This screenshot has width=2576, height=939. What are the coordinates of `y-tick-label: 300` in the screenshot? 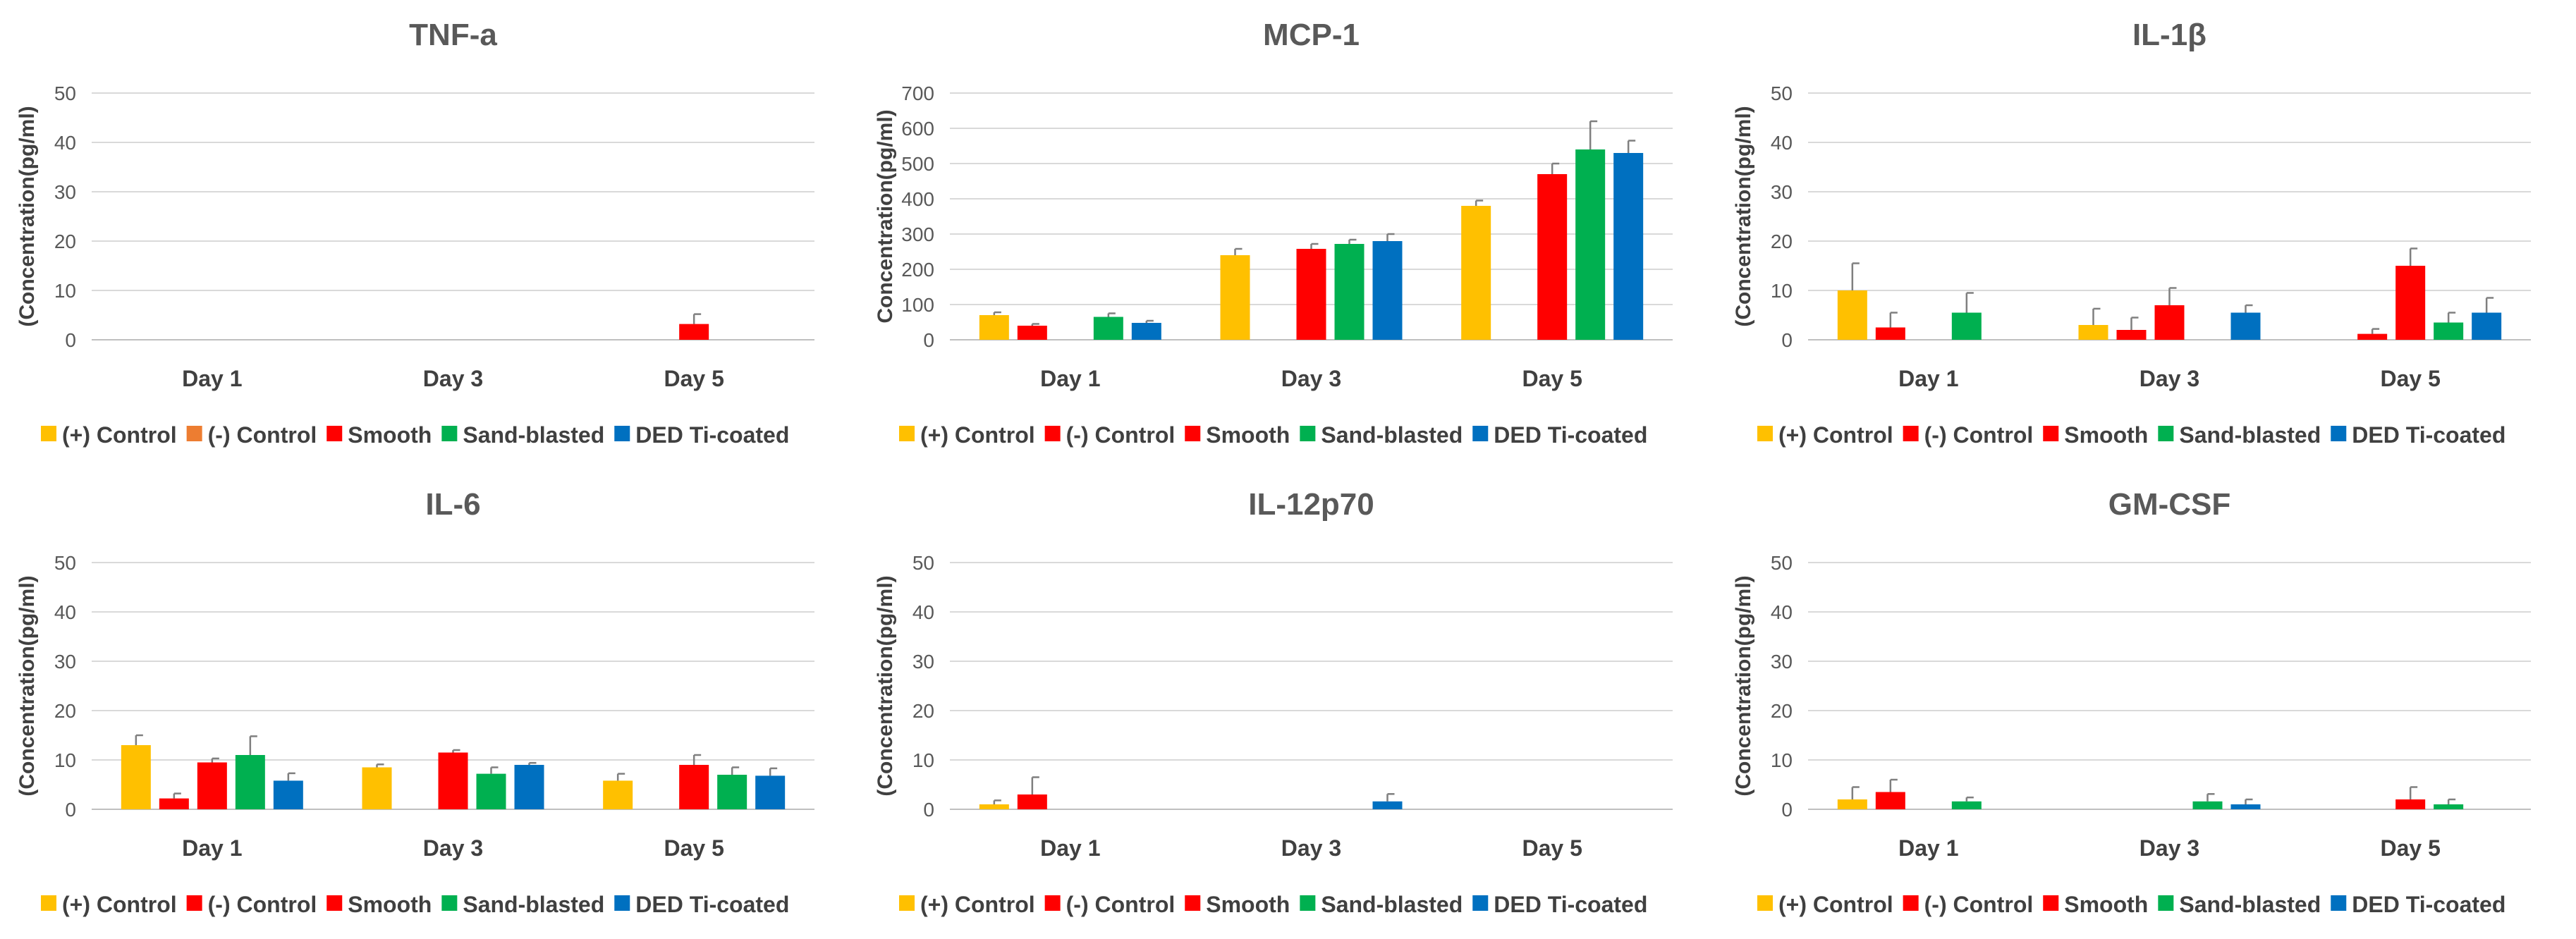 It's located at (917, 234).